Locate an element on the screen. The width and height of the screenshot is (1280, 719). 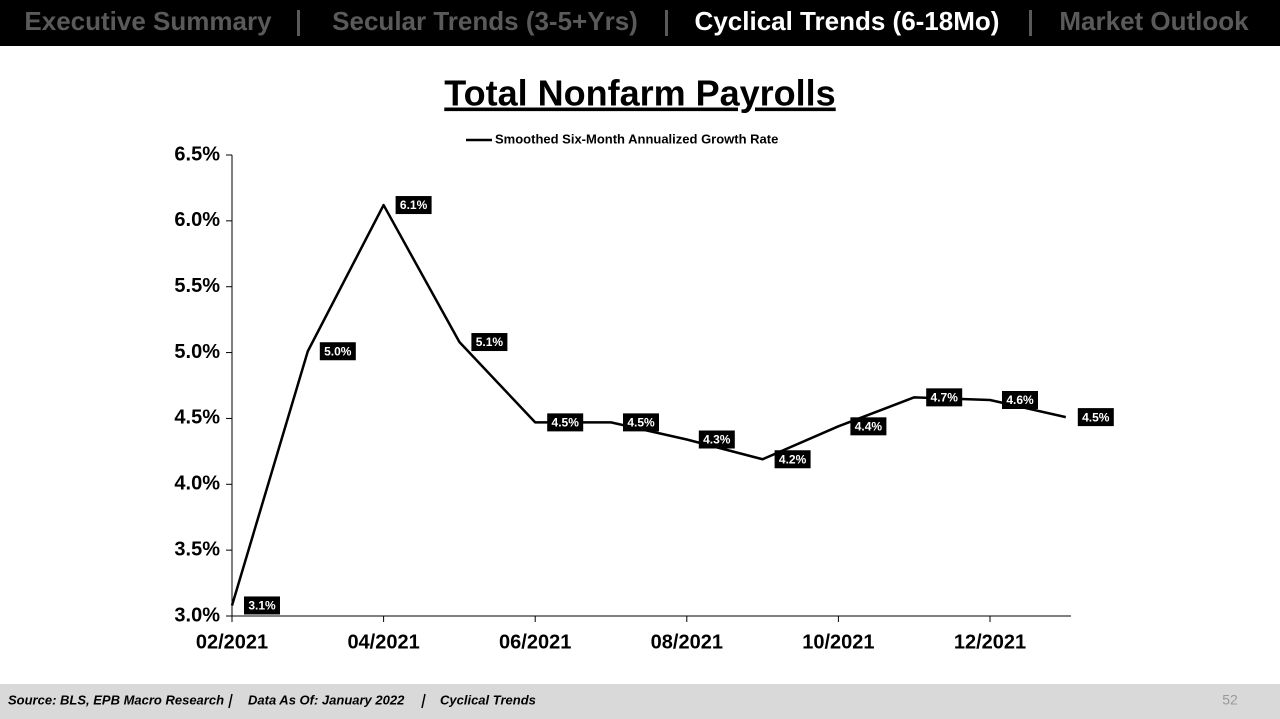
value-label: 4.6% is located at coordinates (1020, 400).